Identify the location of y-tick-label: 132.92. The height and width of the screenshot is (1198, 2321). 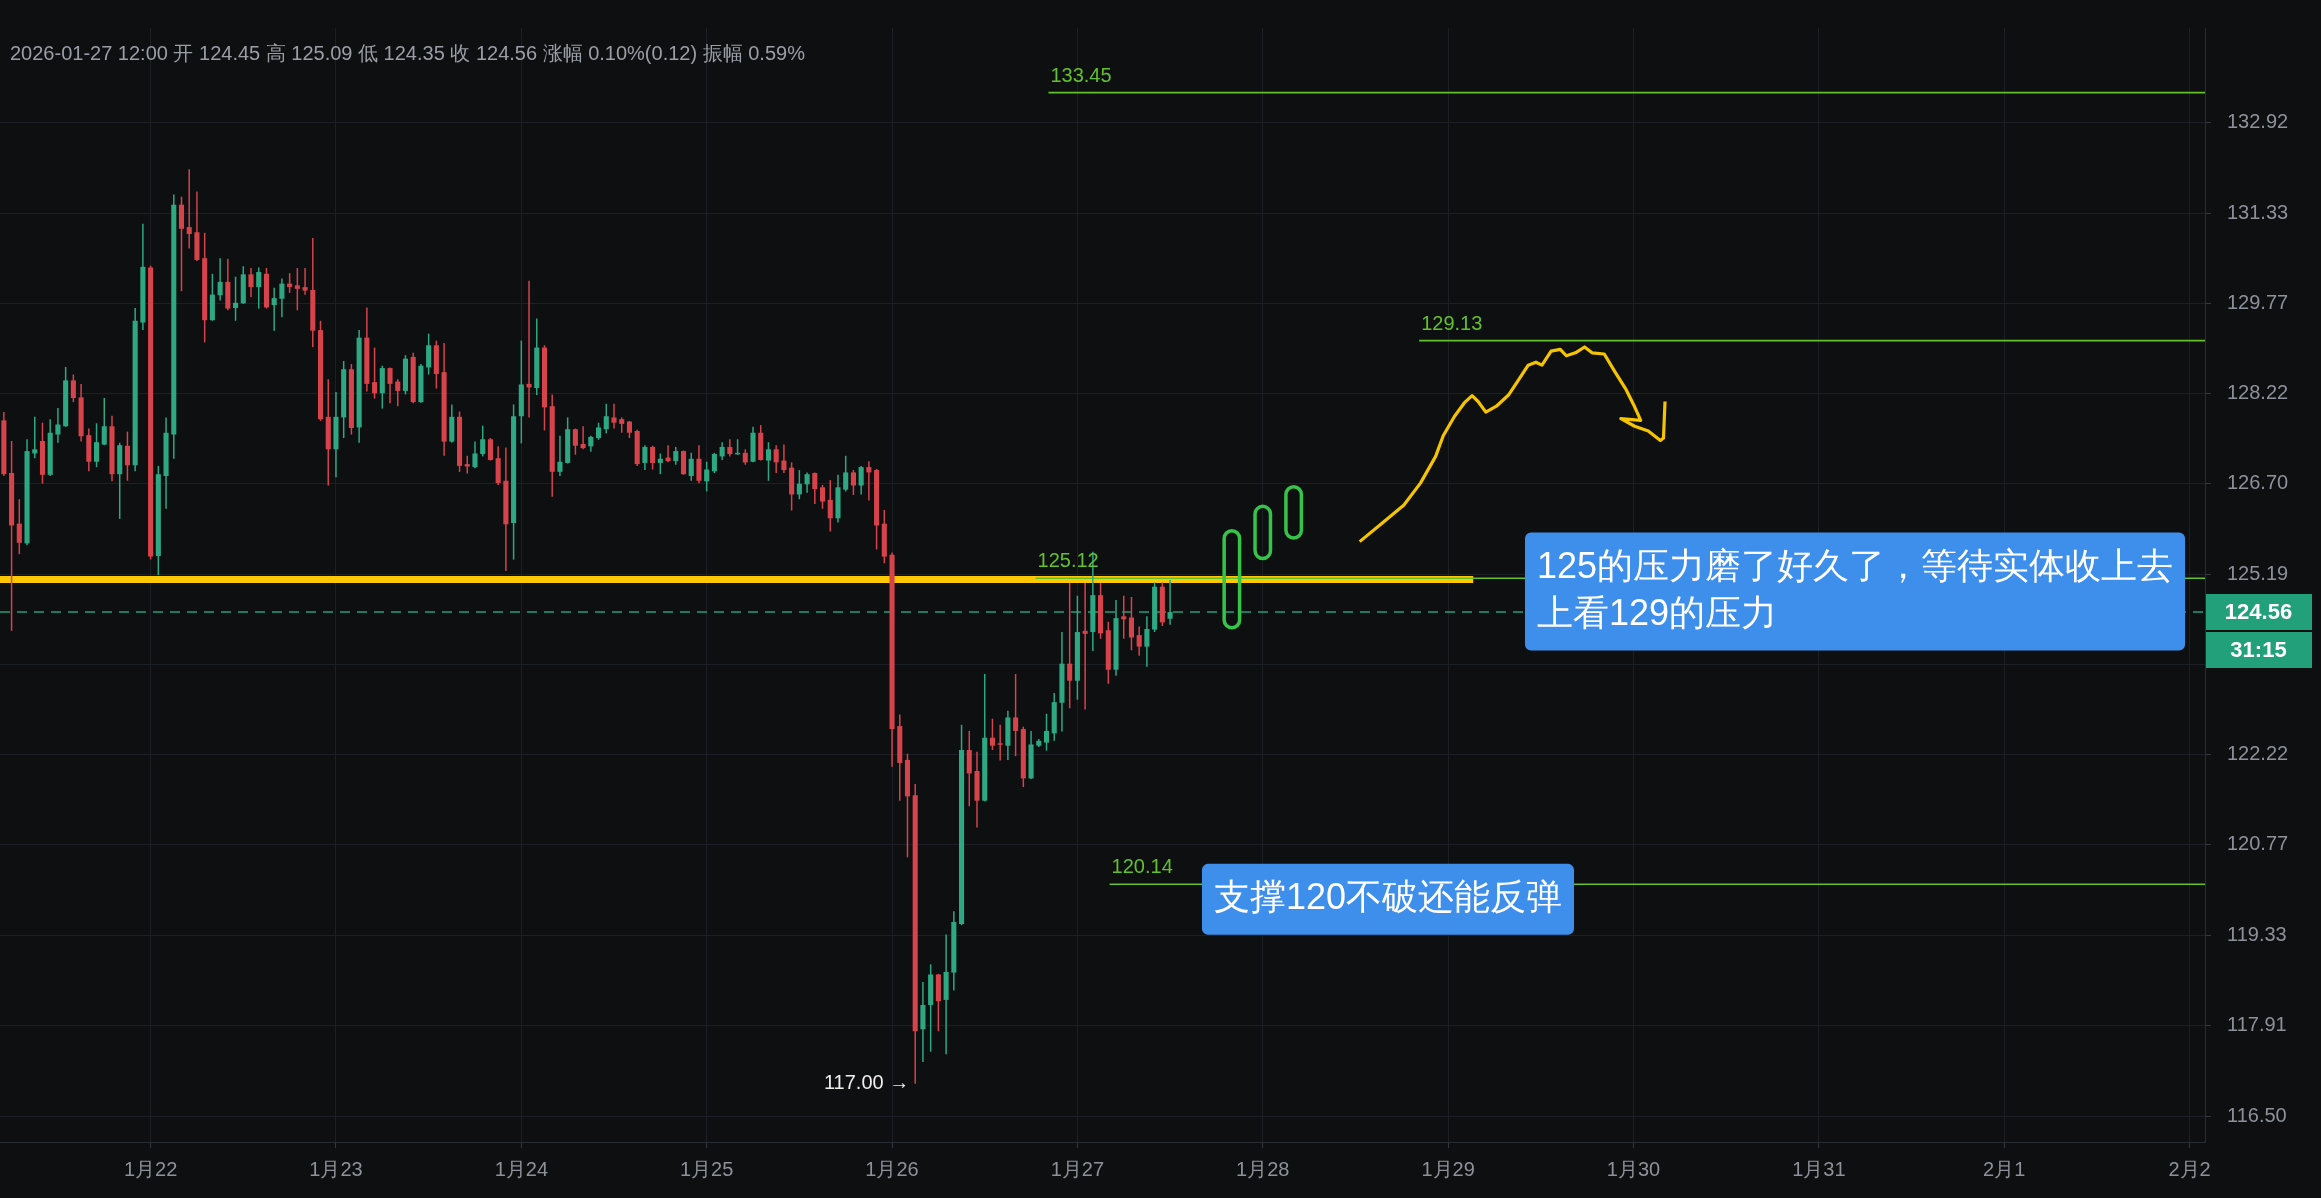
(2258, 121).